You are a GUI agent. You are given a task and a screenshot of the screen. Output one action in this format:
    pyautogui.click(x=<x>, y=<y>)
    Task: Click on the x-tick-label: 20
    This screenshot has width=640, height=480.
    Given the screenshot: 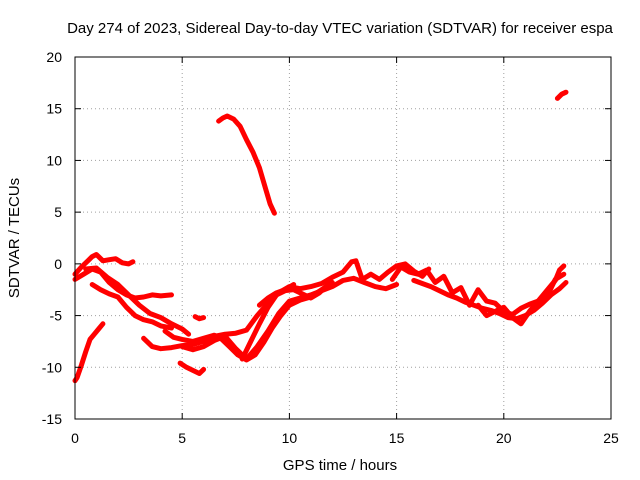 What is the action you would take?
    pyautogui.click(x=504, y=438)
    